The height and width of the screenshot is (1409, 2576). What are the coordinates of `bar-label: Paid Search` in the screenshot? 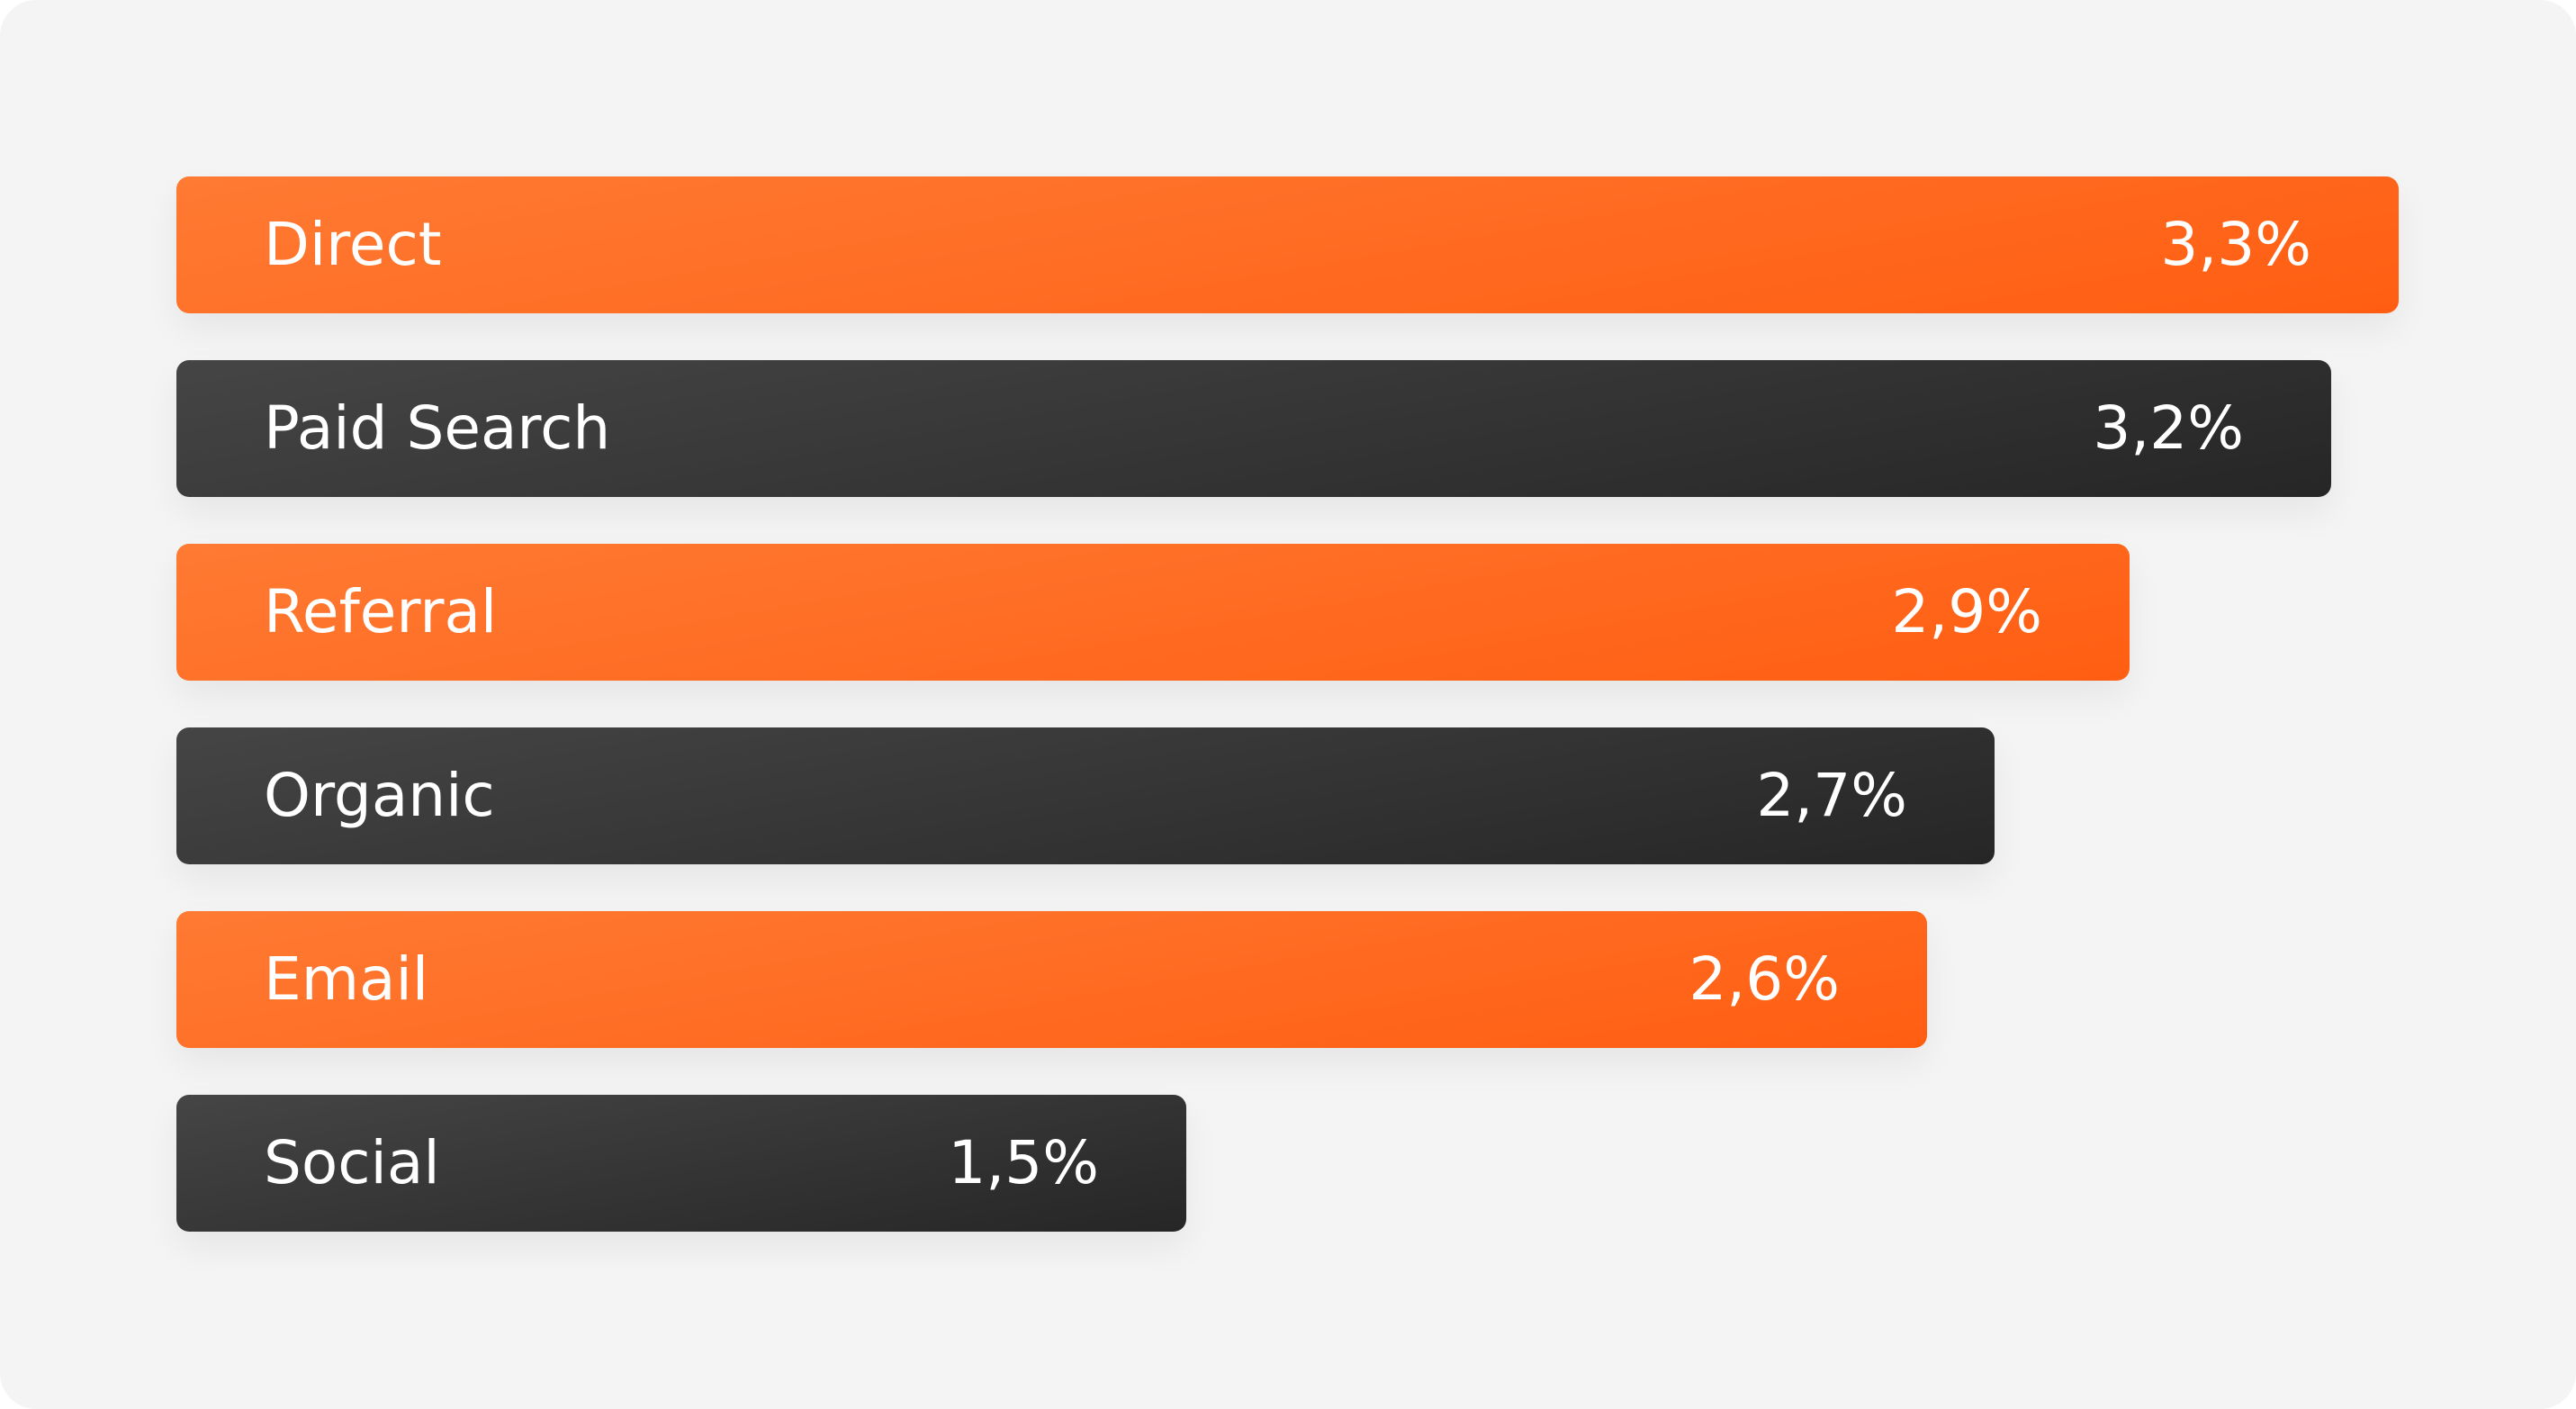 It's located at (437, 428).